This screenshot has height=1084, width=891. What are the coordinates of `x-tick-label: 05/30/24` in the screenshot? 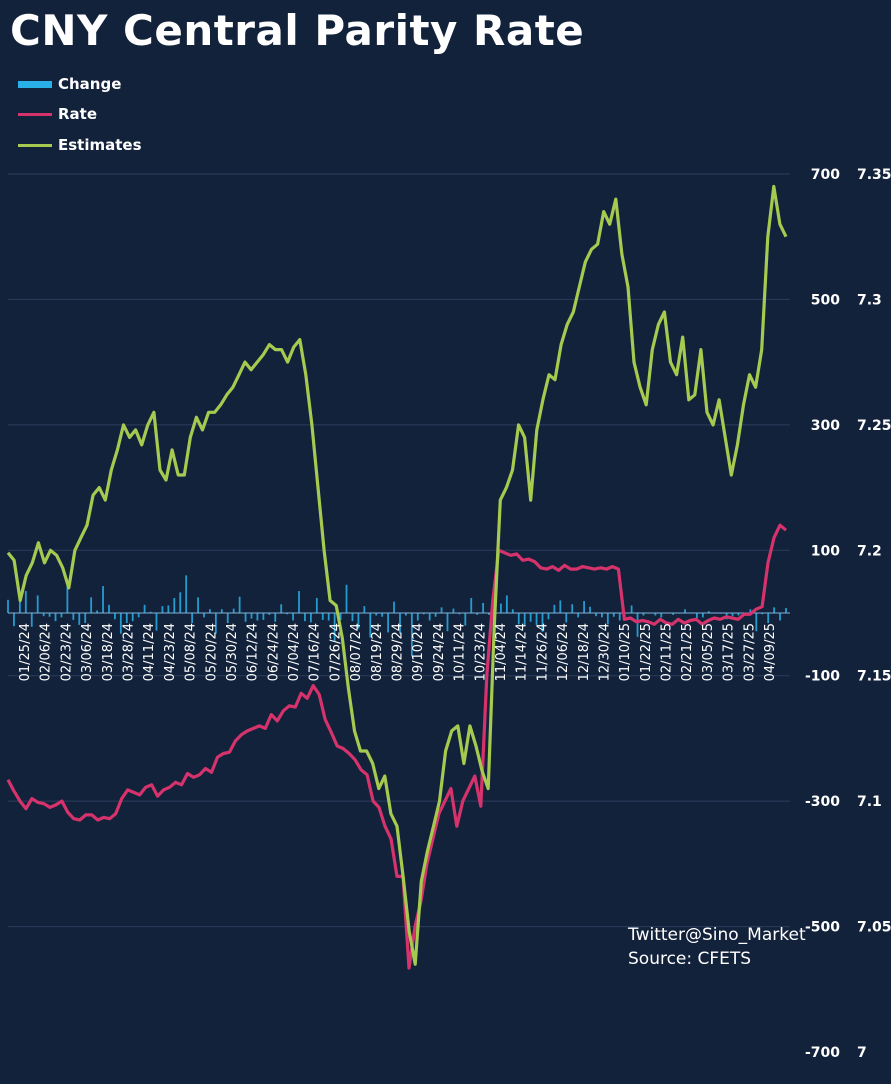 It's located at (232, 652).